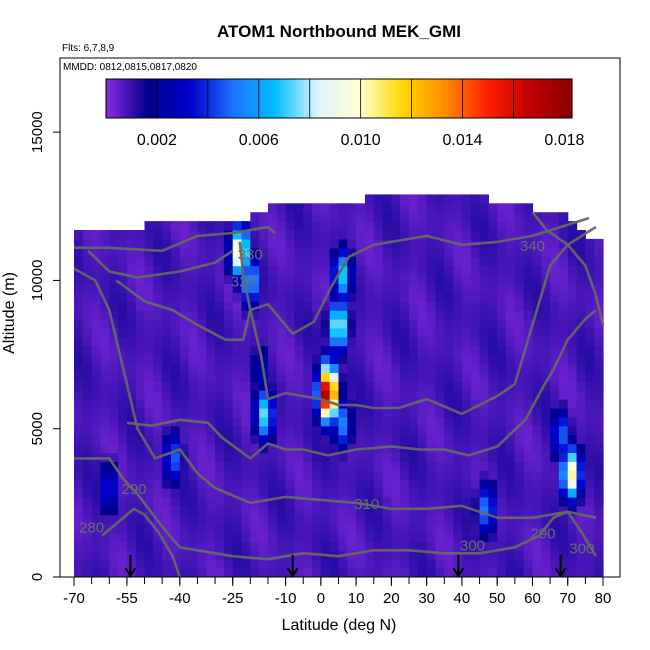 This screenshot has width=650, height=650. I want to click on colorbar-tick-label: 0.002, so click(157, 140).